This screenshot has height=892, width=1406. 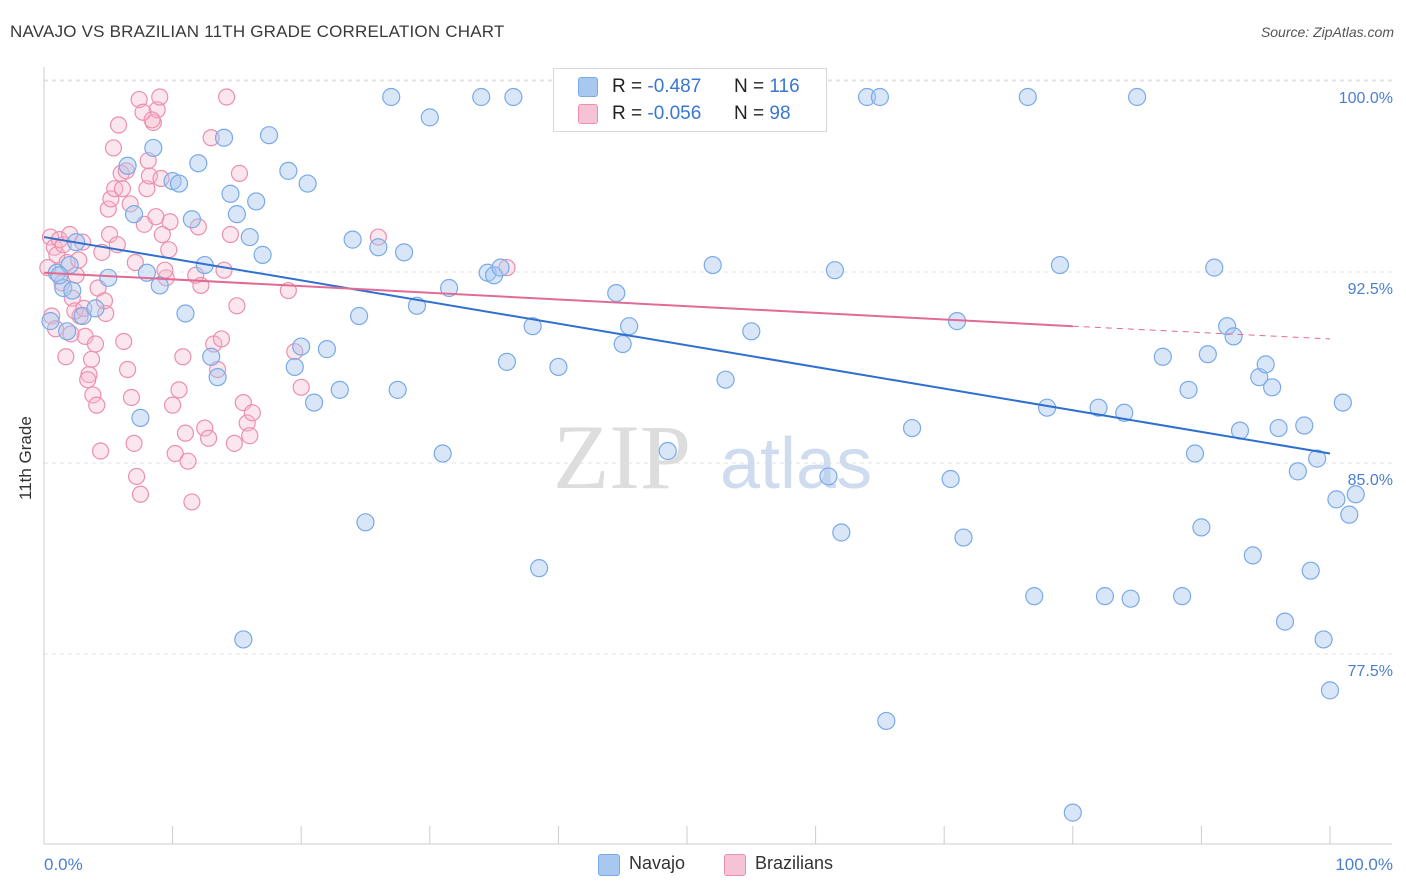 What do you see at coordinates (609, 865) in the screenshot?
I see `navajo-legend-swatch` at bounding box center [609, 865].